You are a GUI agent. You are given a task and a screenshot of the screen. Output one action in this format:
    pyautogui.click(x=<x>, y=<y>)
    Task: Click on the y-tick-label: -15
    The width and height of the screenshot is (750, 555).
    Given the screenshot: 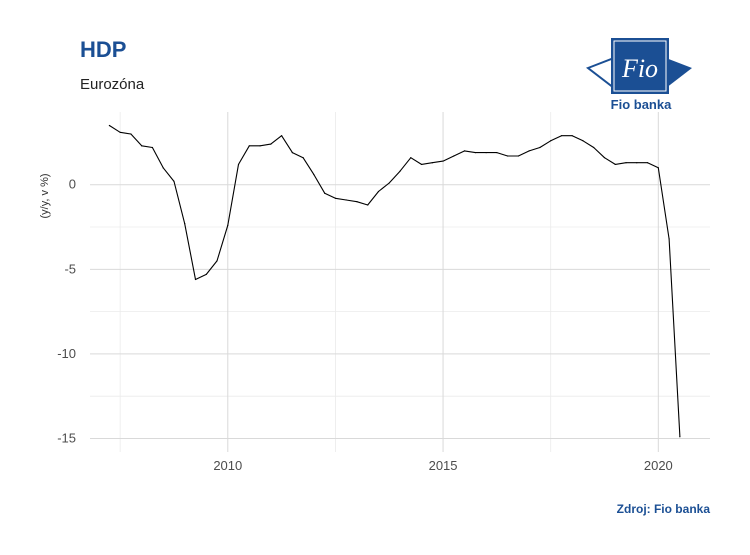 What is the action you would take?
    pyautogui.click(x=66, y=437)
    